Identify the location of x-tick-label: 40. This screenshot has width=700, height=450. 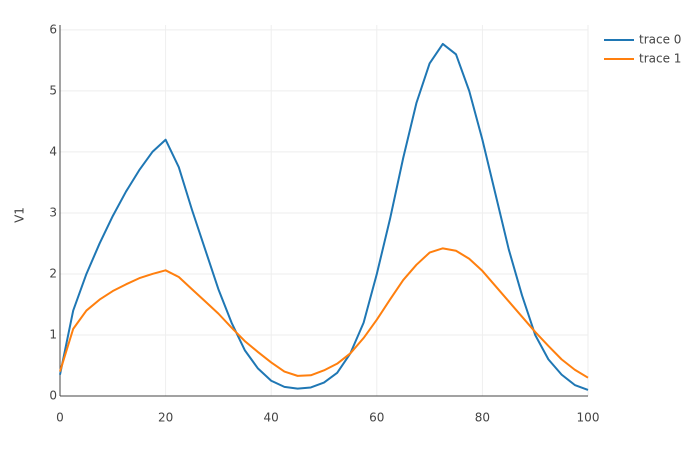
(271, 418).